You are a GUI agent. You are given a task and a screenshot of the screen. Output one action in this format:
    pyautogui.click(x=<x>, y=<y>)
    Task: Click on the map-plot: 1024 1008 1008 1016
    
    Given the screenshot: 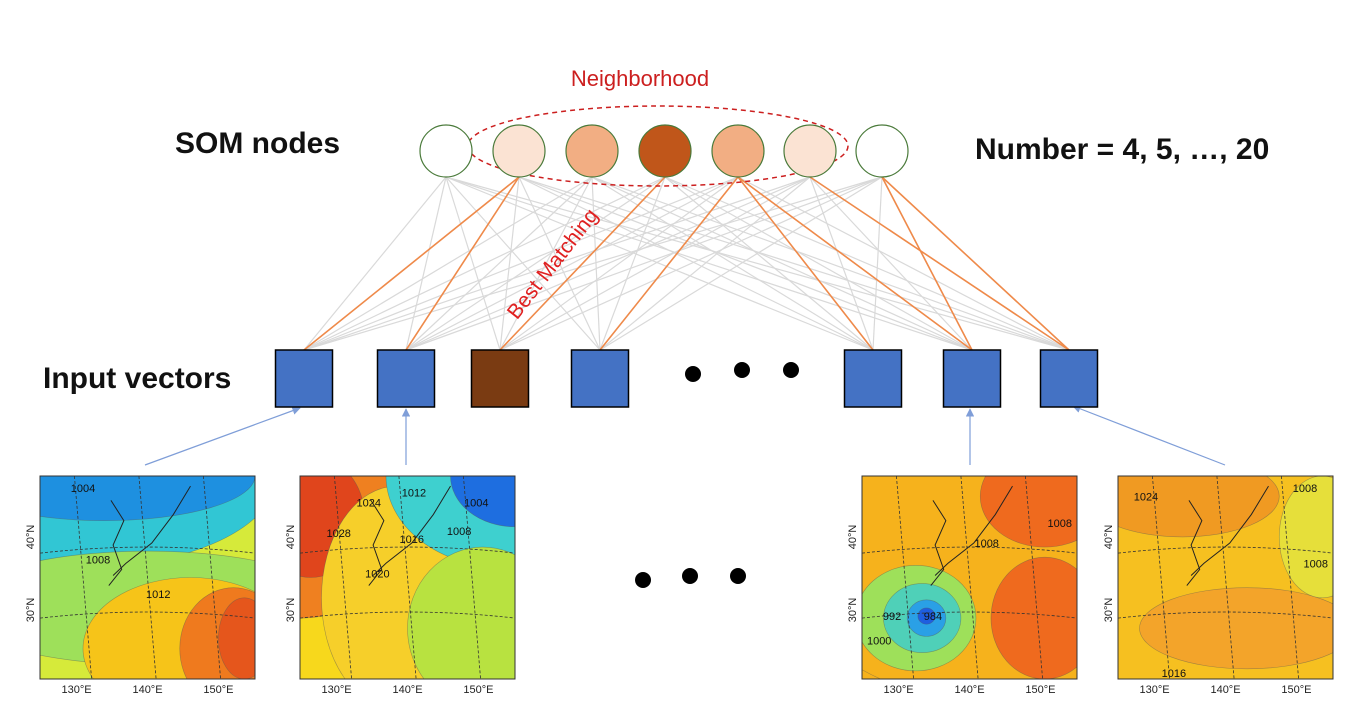 What is the action you would take?
    pyautogui.click(x=1225, y=578)
    